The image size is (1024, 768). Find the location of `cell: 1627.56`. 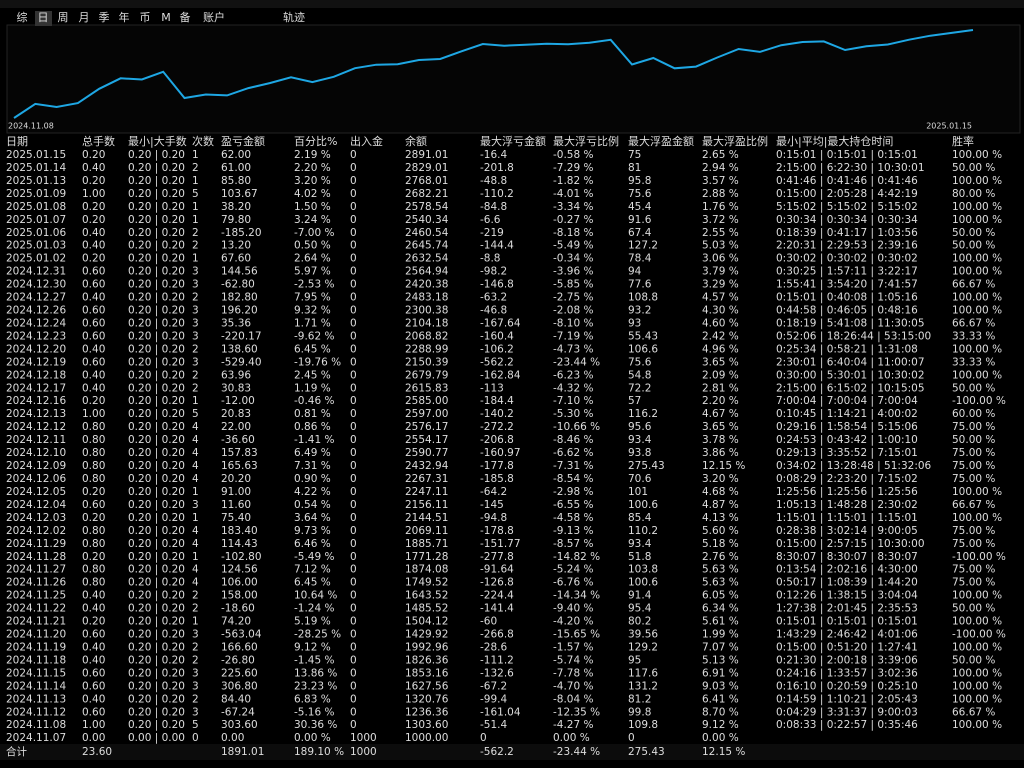

cell: 1627.56 is located at coordinates (427, 686).